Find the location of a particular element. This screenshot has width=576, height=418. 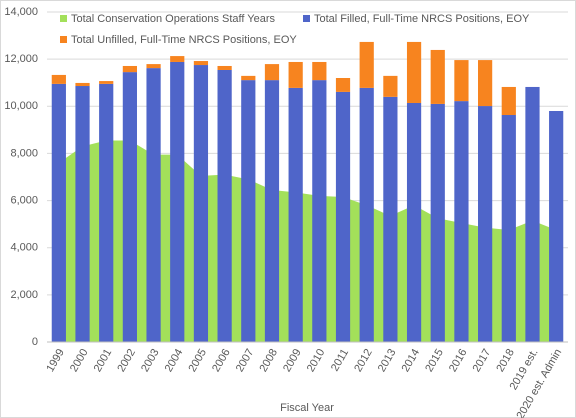

y-tick-label: 8,000 is located at coordinates (24, 153).